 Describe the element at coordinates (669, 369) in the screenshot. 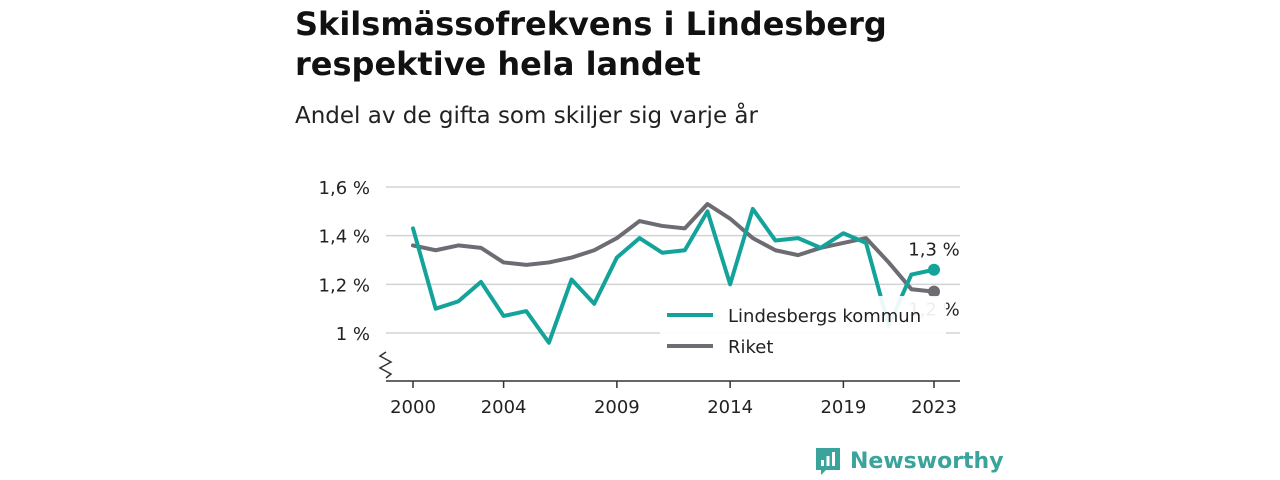

I see `x-axis` at that location.